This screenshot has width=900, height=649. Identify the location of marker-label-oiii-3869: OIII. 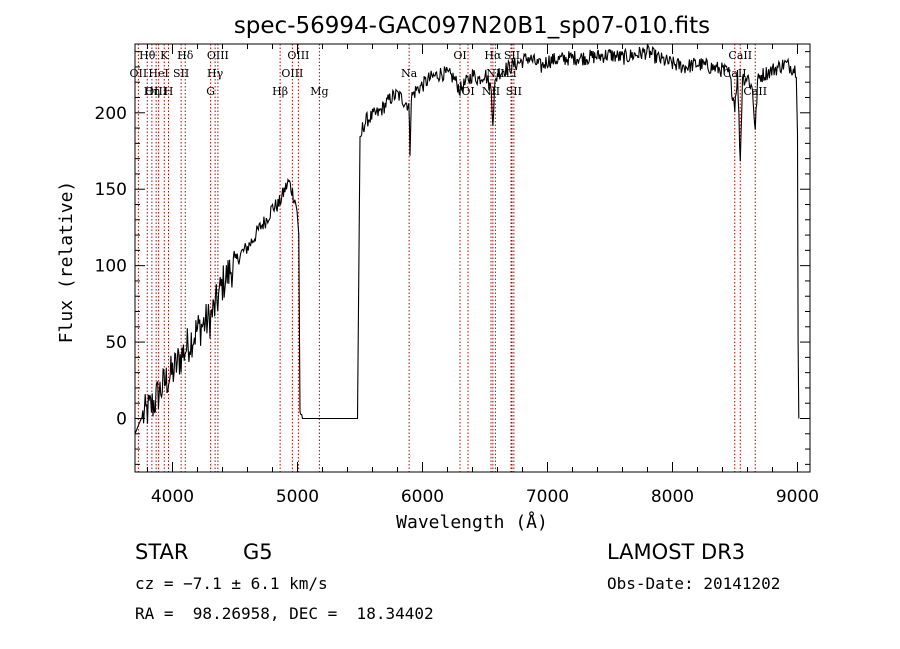
(156, 91).